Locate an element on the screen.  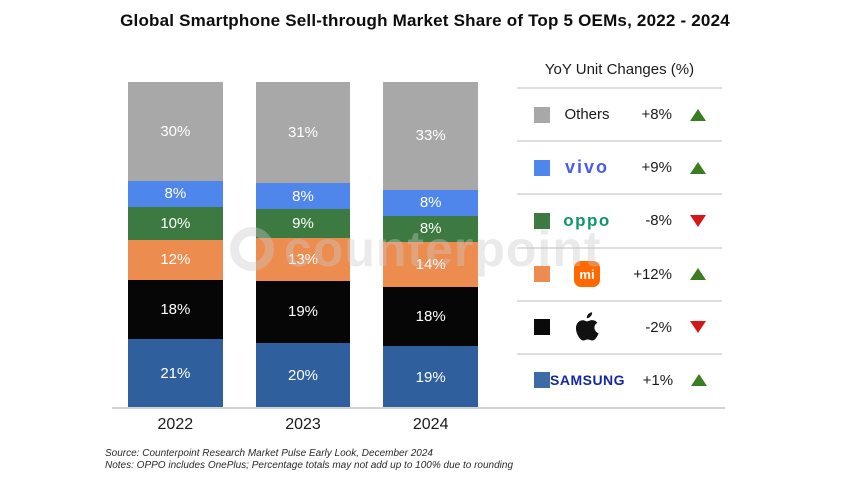
bar-segment-label: 31% is located at coordinates (303, 133).